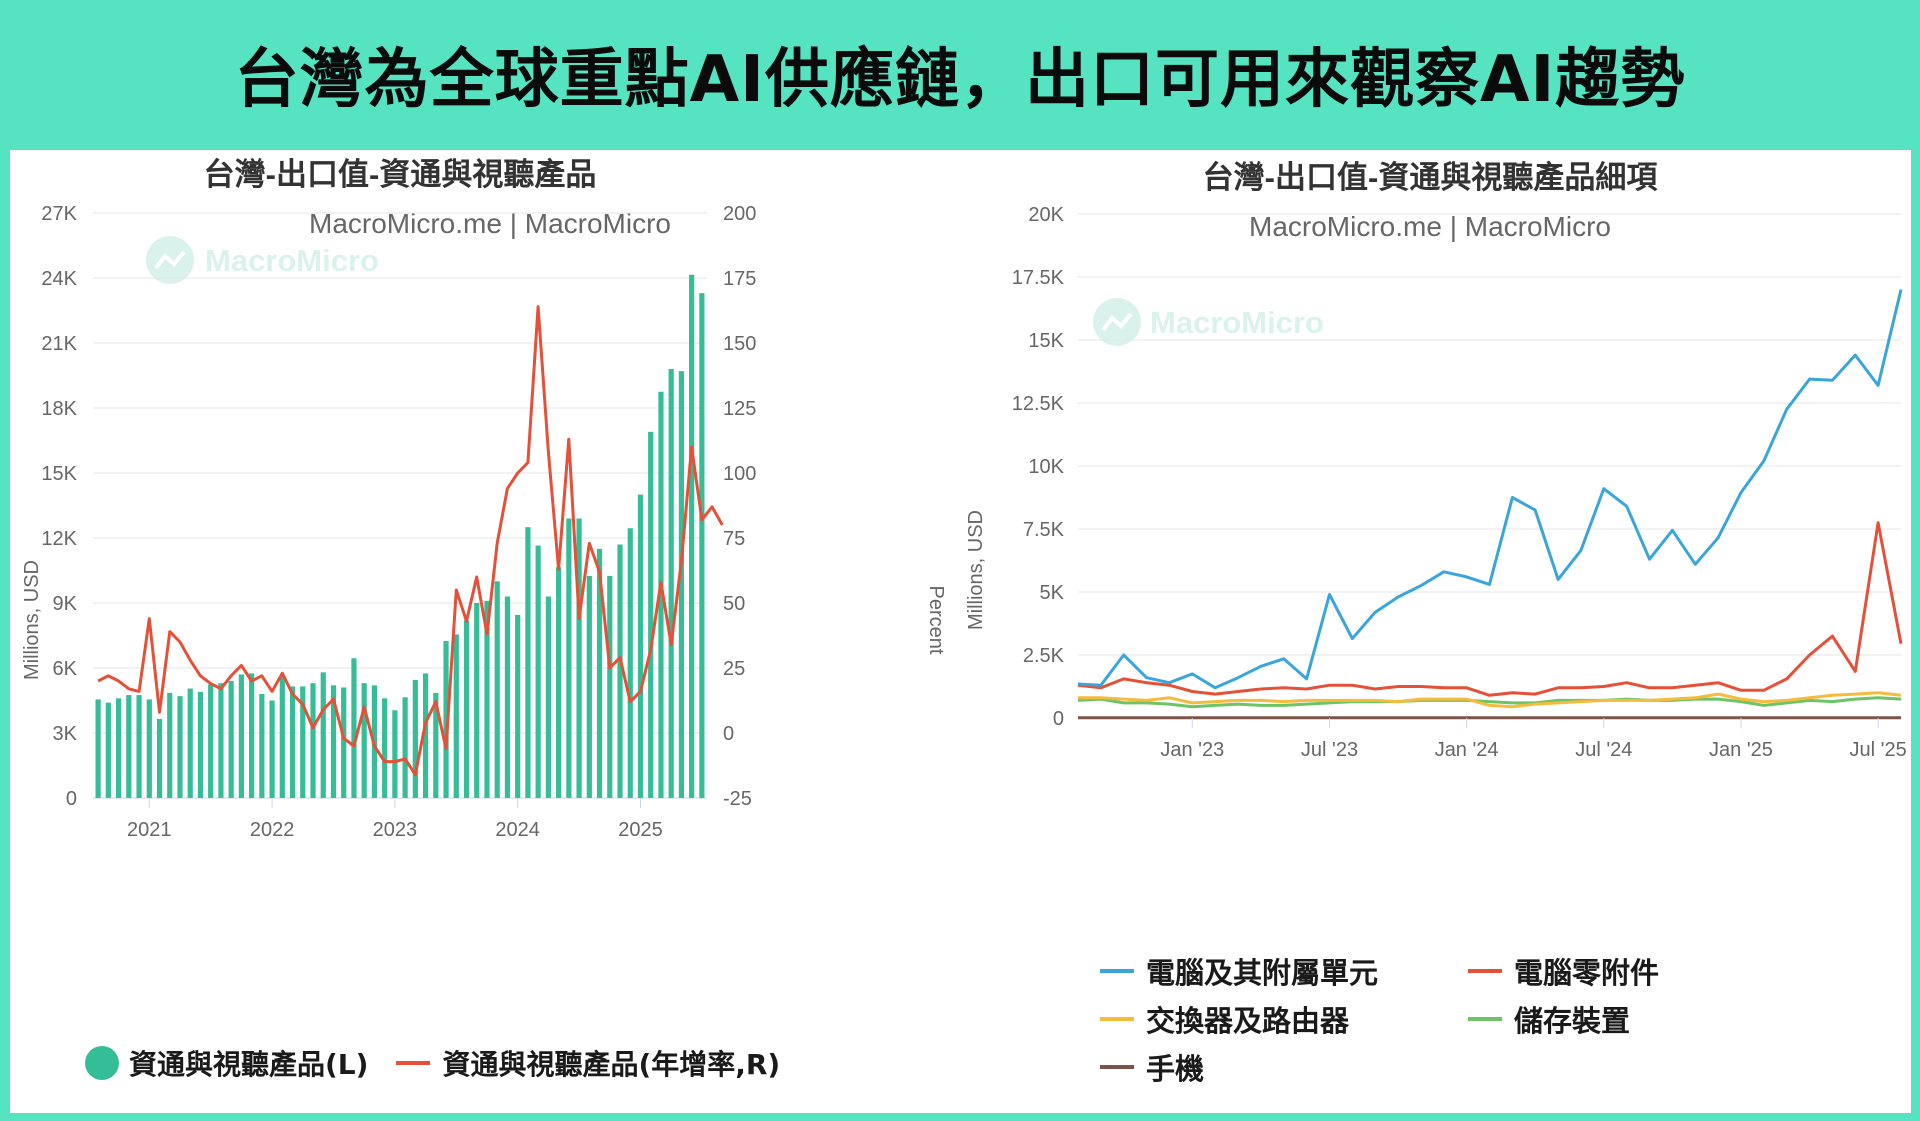  What do you see at coordinates (1046, 467) in the screenshot?
I see `y-tick: 10K` at bounding box center [1046, 467].